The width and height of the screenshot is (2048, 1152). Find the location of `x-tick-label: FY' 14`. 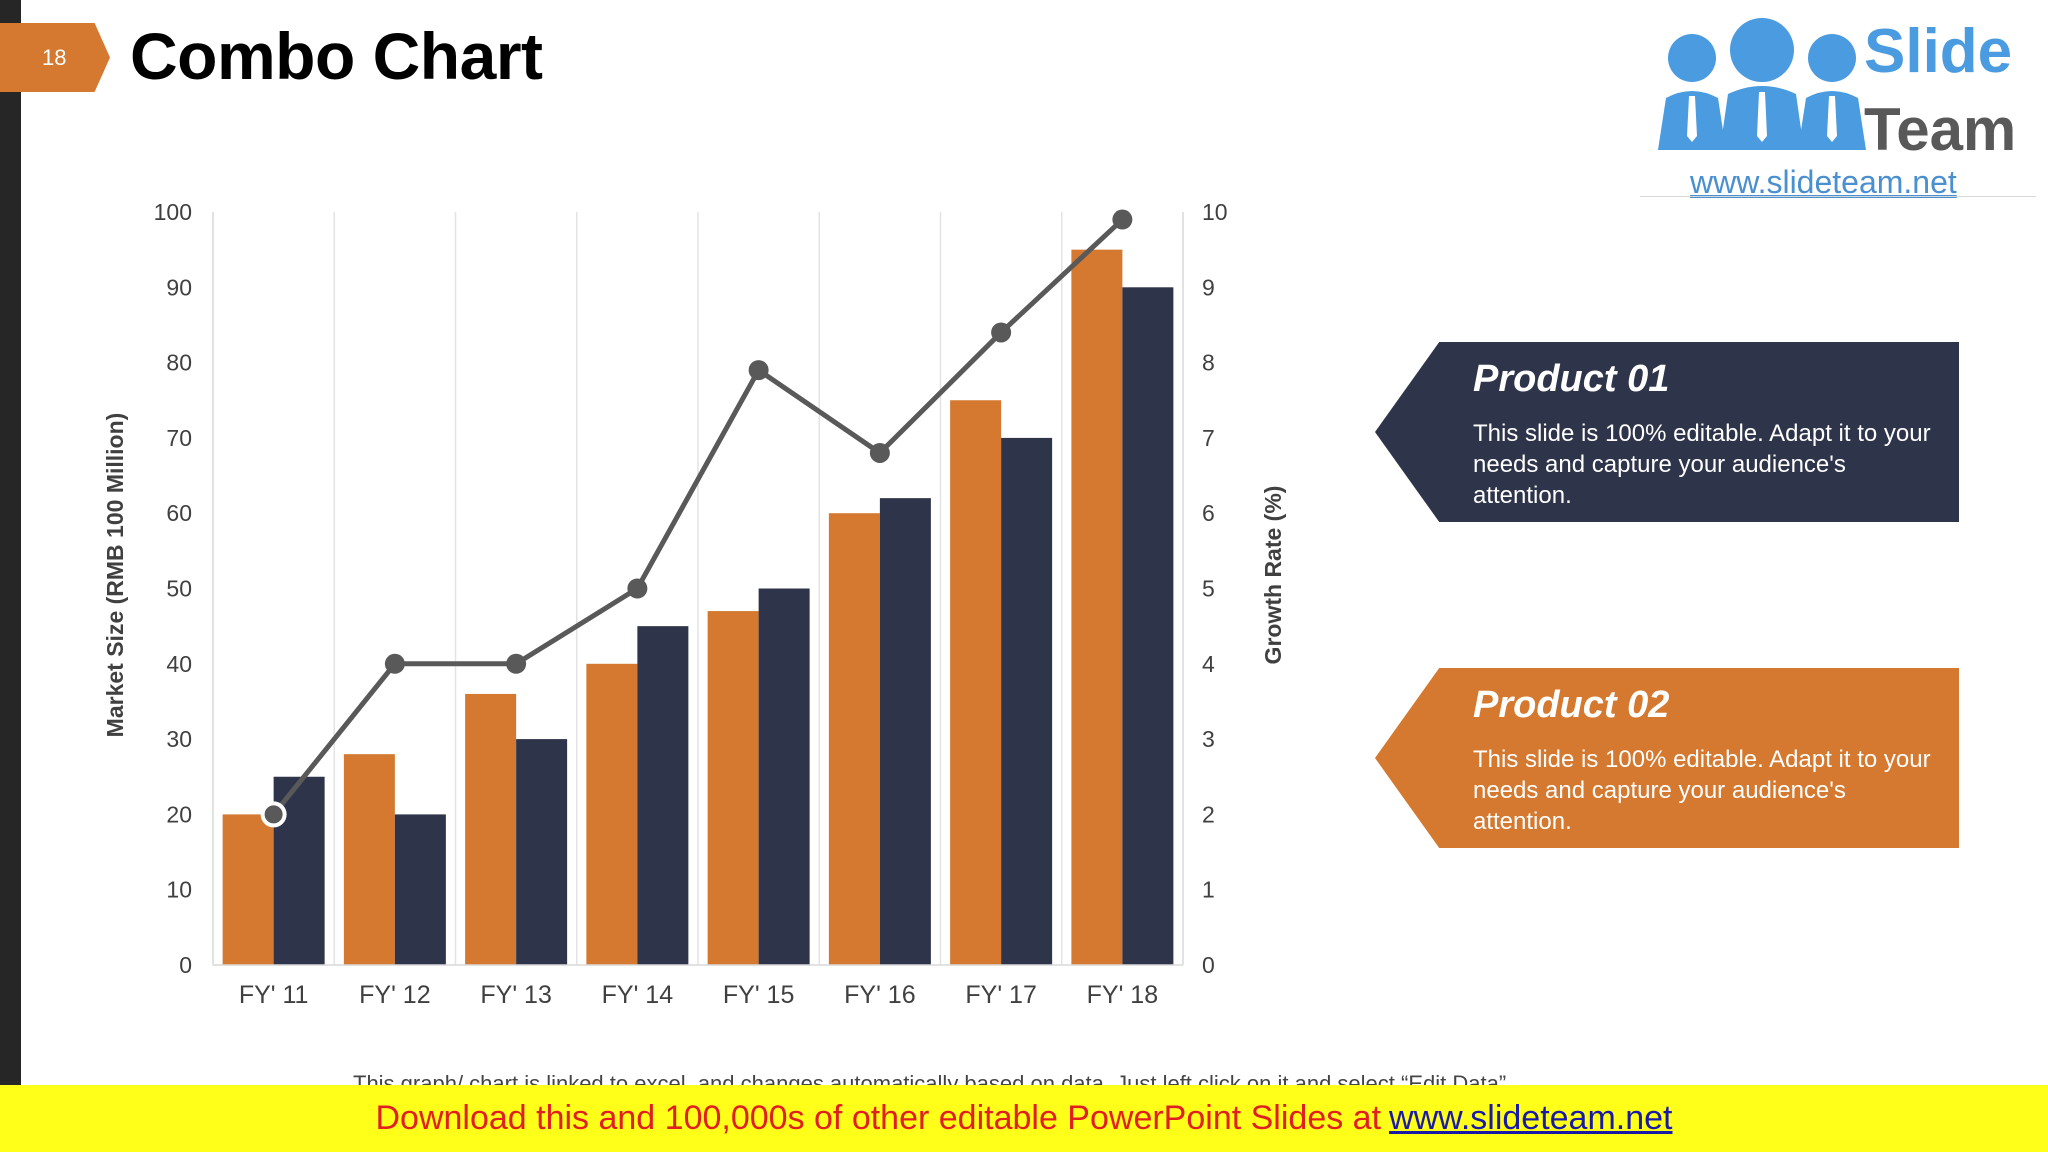

x-tick-label: FY' 14 is located at coordinates (638, 995).